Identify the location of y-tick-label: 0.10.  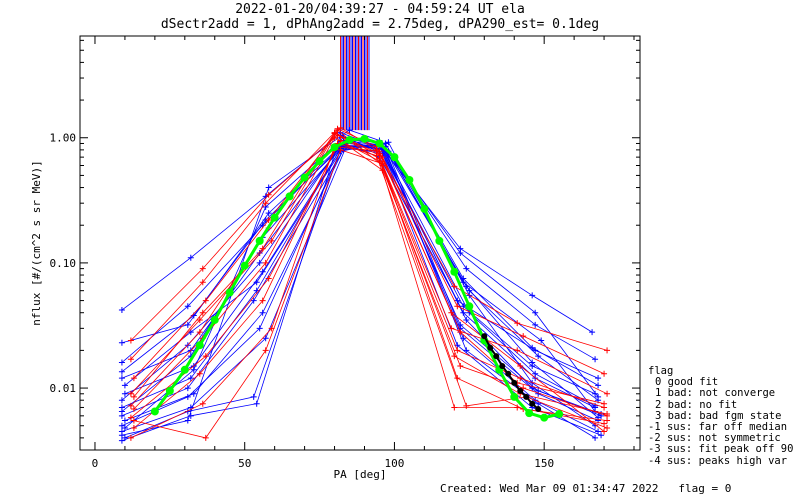
(63, 263).